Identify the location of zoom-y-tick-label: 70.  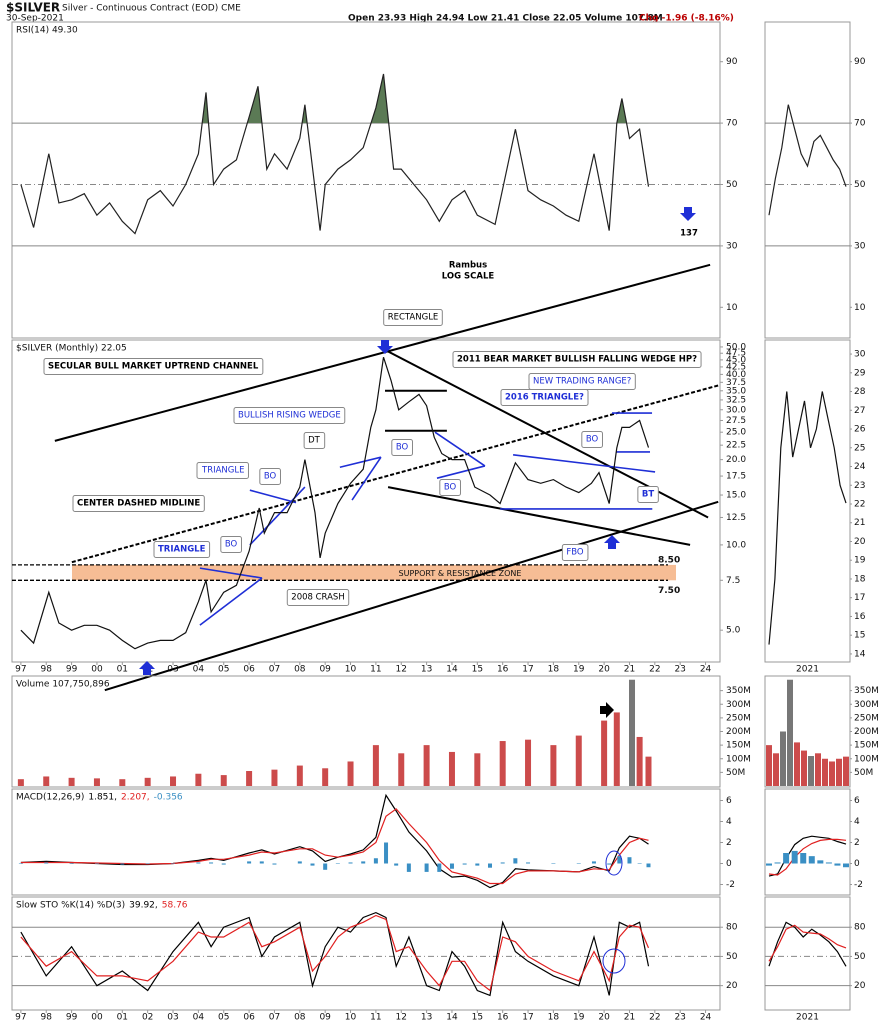
(860, 124).